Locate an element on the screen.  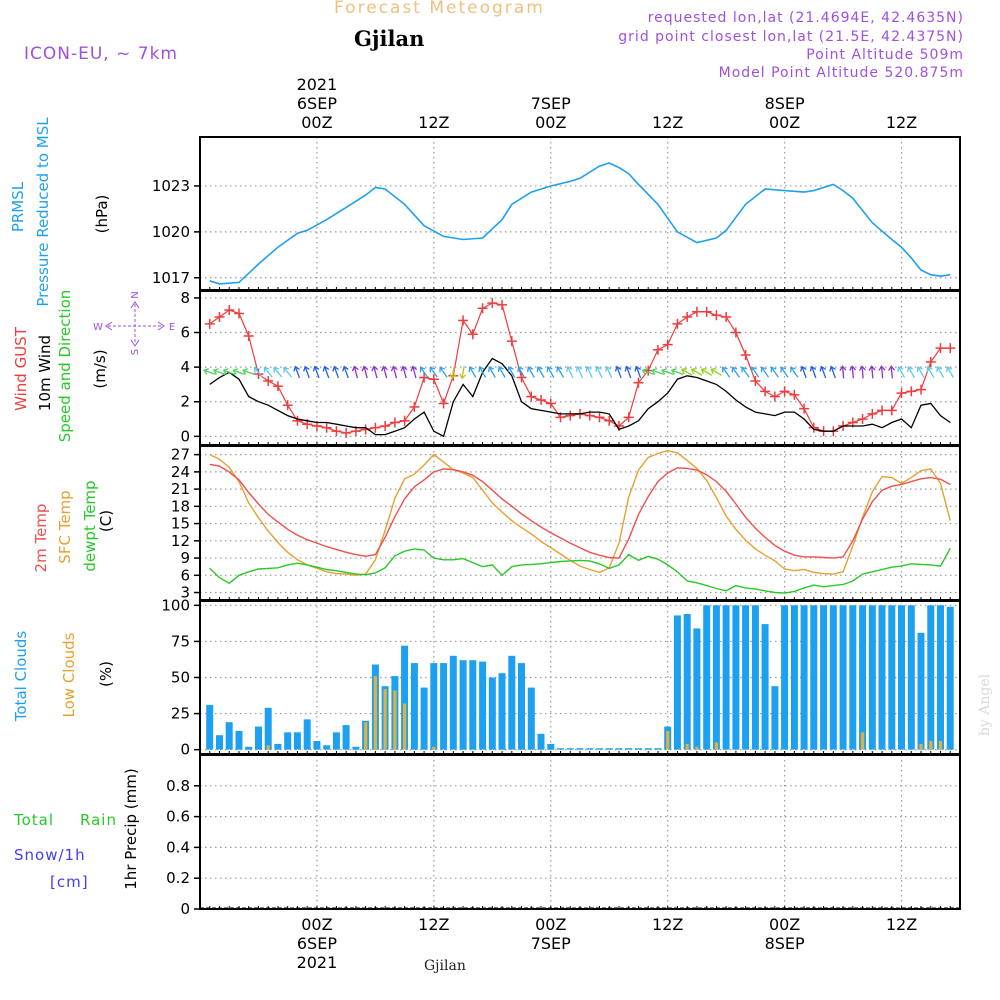
y-tick-label: 2 is located at coordinates (185, 402).